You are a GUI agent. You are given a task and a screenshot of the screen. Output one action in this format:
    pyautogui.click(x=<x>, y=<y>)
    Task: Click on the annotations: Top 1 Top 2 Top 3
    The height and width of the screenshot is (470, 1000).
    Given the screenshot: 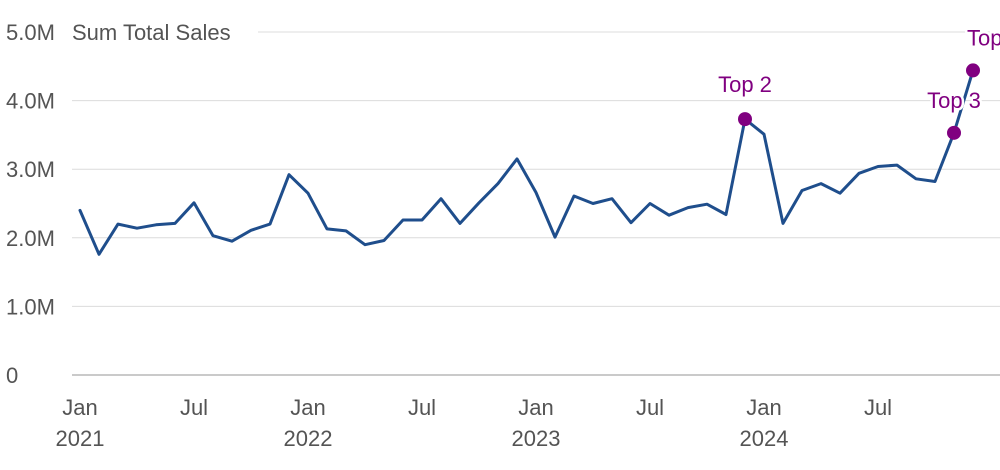 What is the action you would take?
    pyautogui.click(x=858, y=81)
    